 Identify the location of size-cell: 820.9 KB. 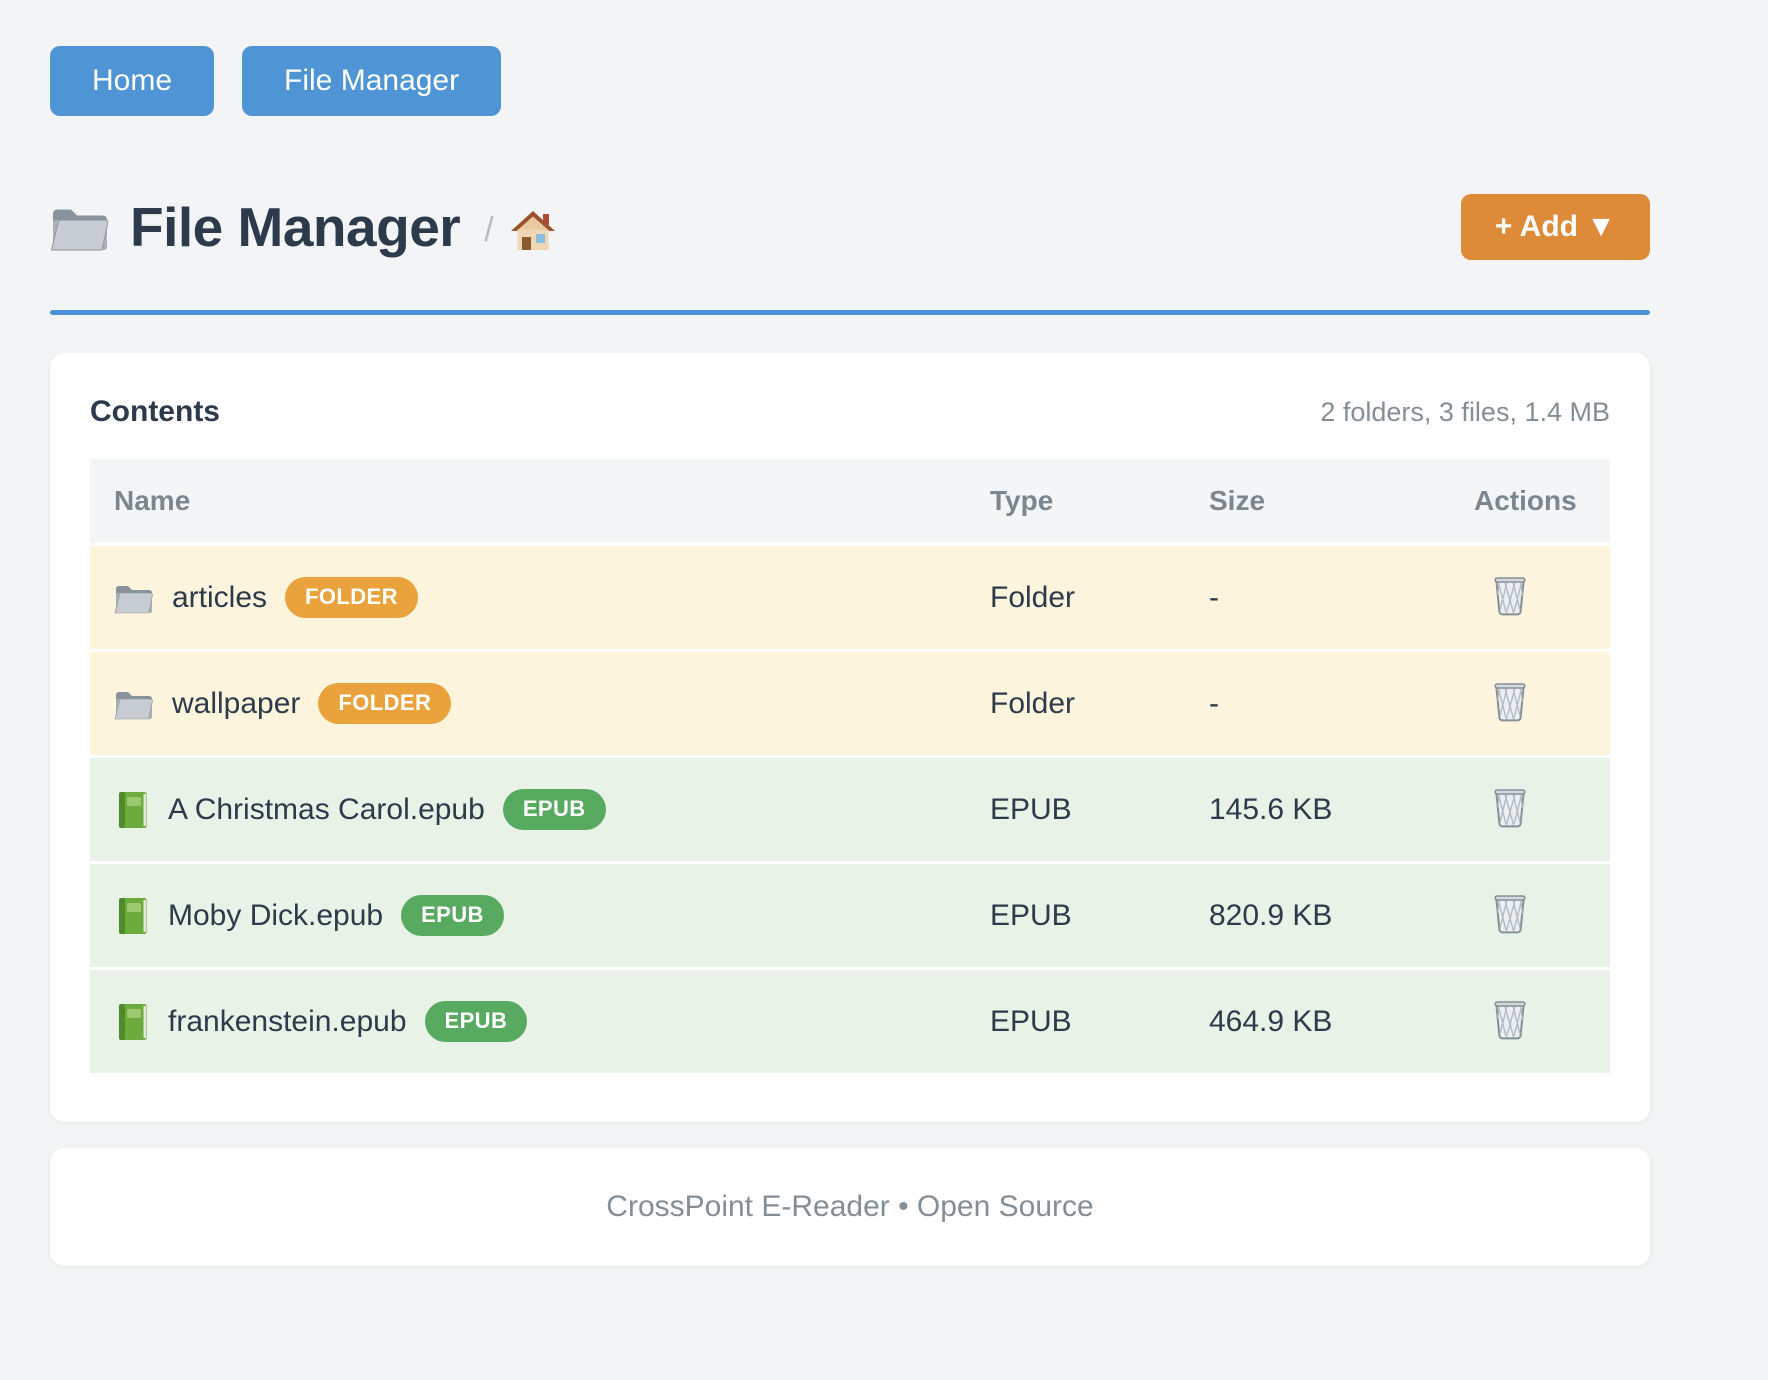
(1317, 916).